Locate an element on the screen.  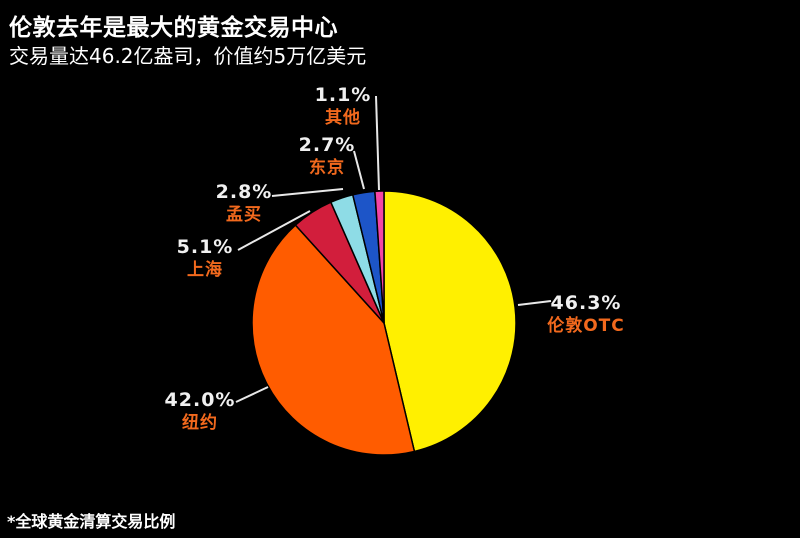
slice-percent-tokyo: 2.7% is located at coordinates (327, 145).